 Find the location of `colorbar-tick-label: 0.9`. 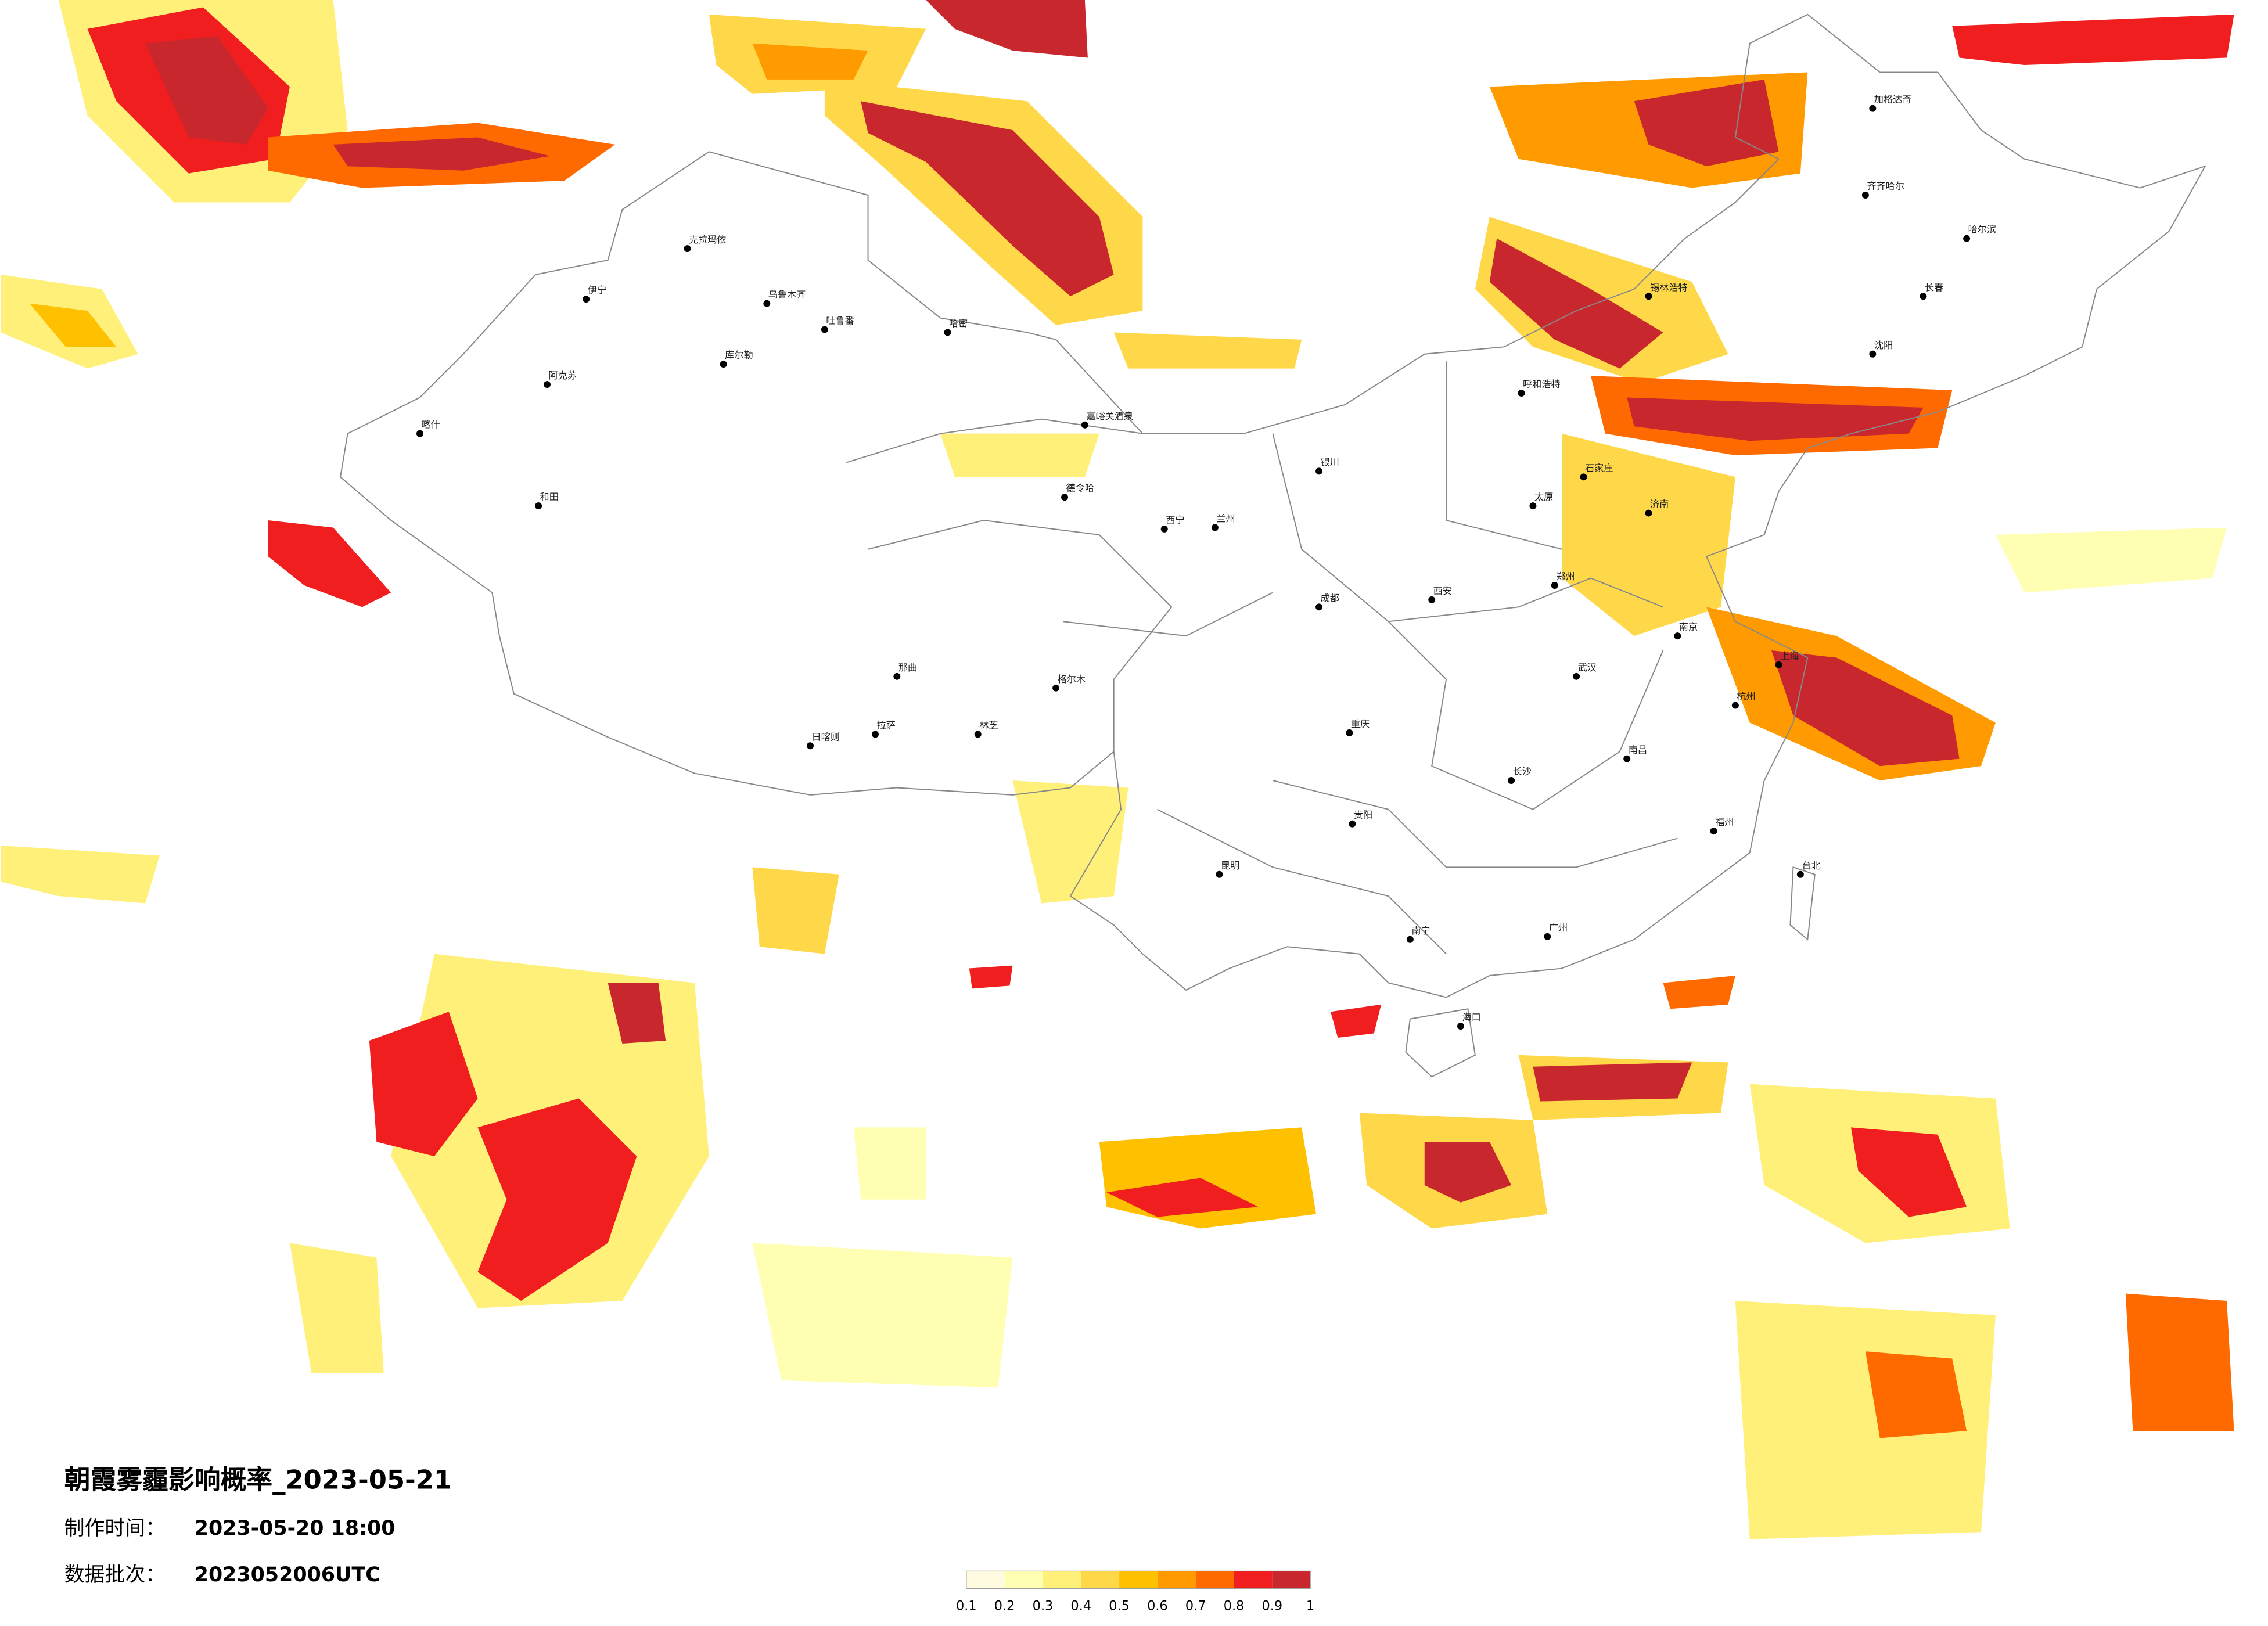

colorbar-tick-label: 0.9 is located at coordinates (1272, 1606).